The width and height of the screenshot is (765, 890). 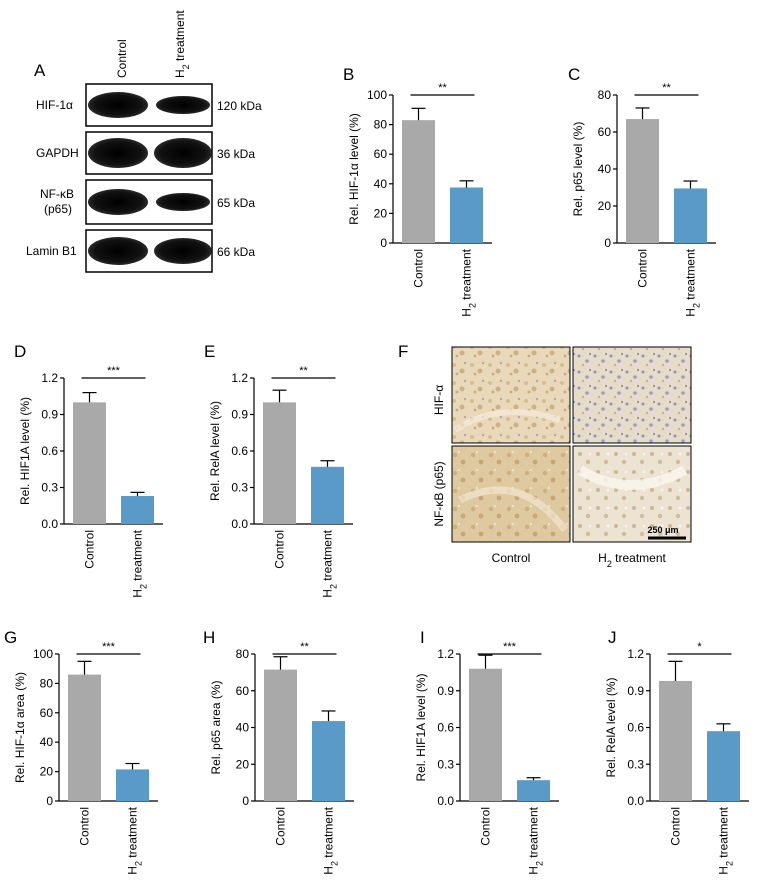 What do you see at coordinates (239, 106) in the screenshot?
I see `blot-kda-hif1a: 120 kDa` at bounding box center [239, 106].